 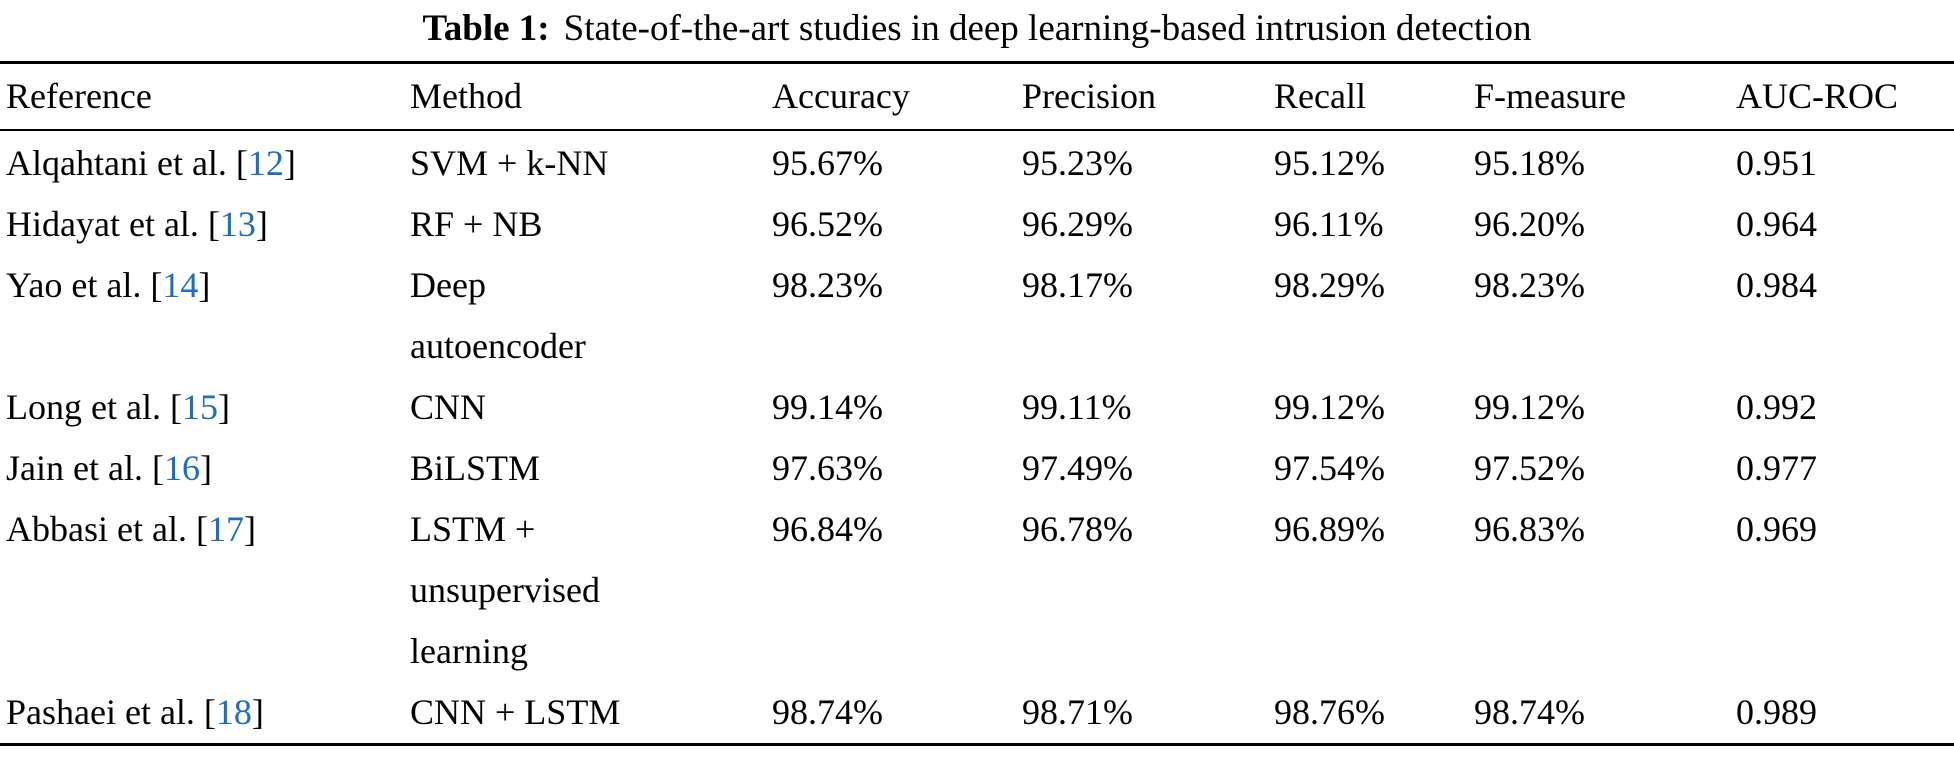 I want to click on reference-cell: Alqahtani et al. [12], so click(x=151, y=163).